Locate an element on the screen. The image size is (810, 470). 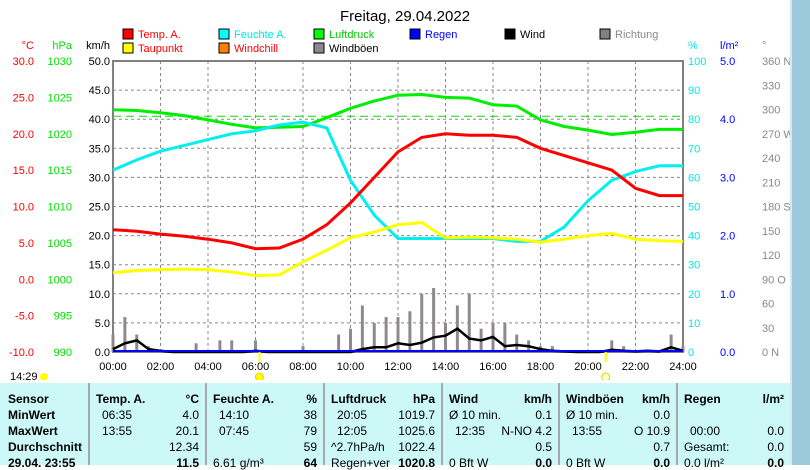
current-value: 0.0 is located at coordinates (661, 463).